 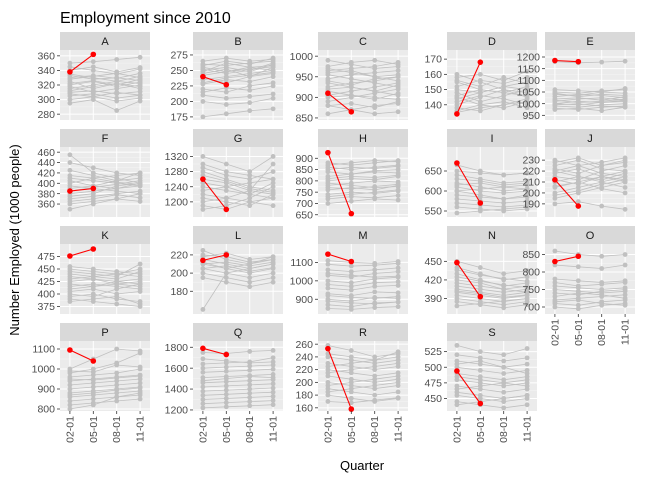 I want to click on panel-background, so click(x=363, y=85).